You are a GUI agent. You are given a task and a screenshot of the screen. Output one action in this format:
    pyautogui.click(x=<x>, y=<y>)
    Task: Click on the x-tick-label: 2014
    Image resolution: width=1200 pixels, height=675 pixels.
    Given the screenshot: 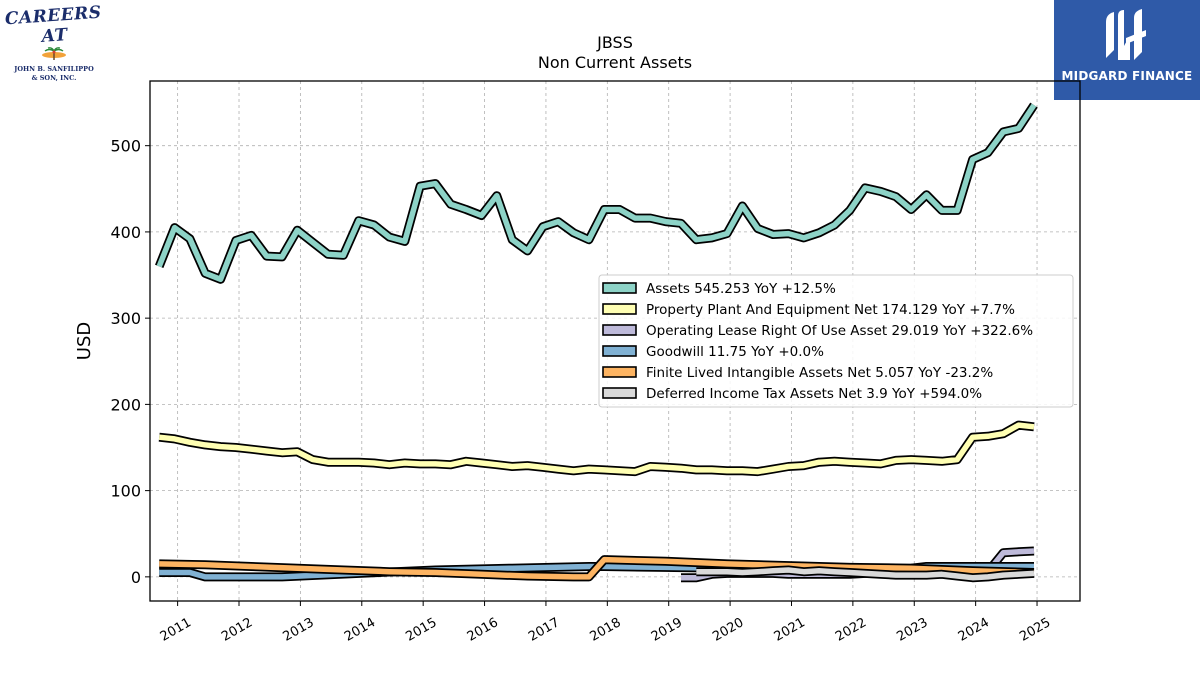 What is the action you would take?
    pyautogui.click(x=360, y=630)
    